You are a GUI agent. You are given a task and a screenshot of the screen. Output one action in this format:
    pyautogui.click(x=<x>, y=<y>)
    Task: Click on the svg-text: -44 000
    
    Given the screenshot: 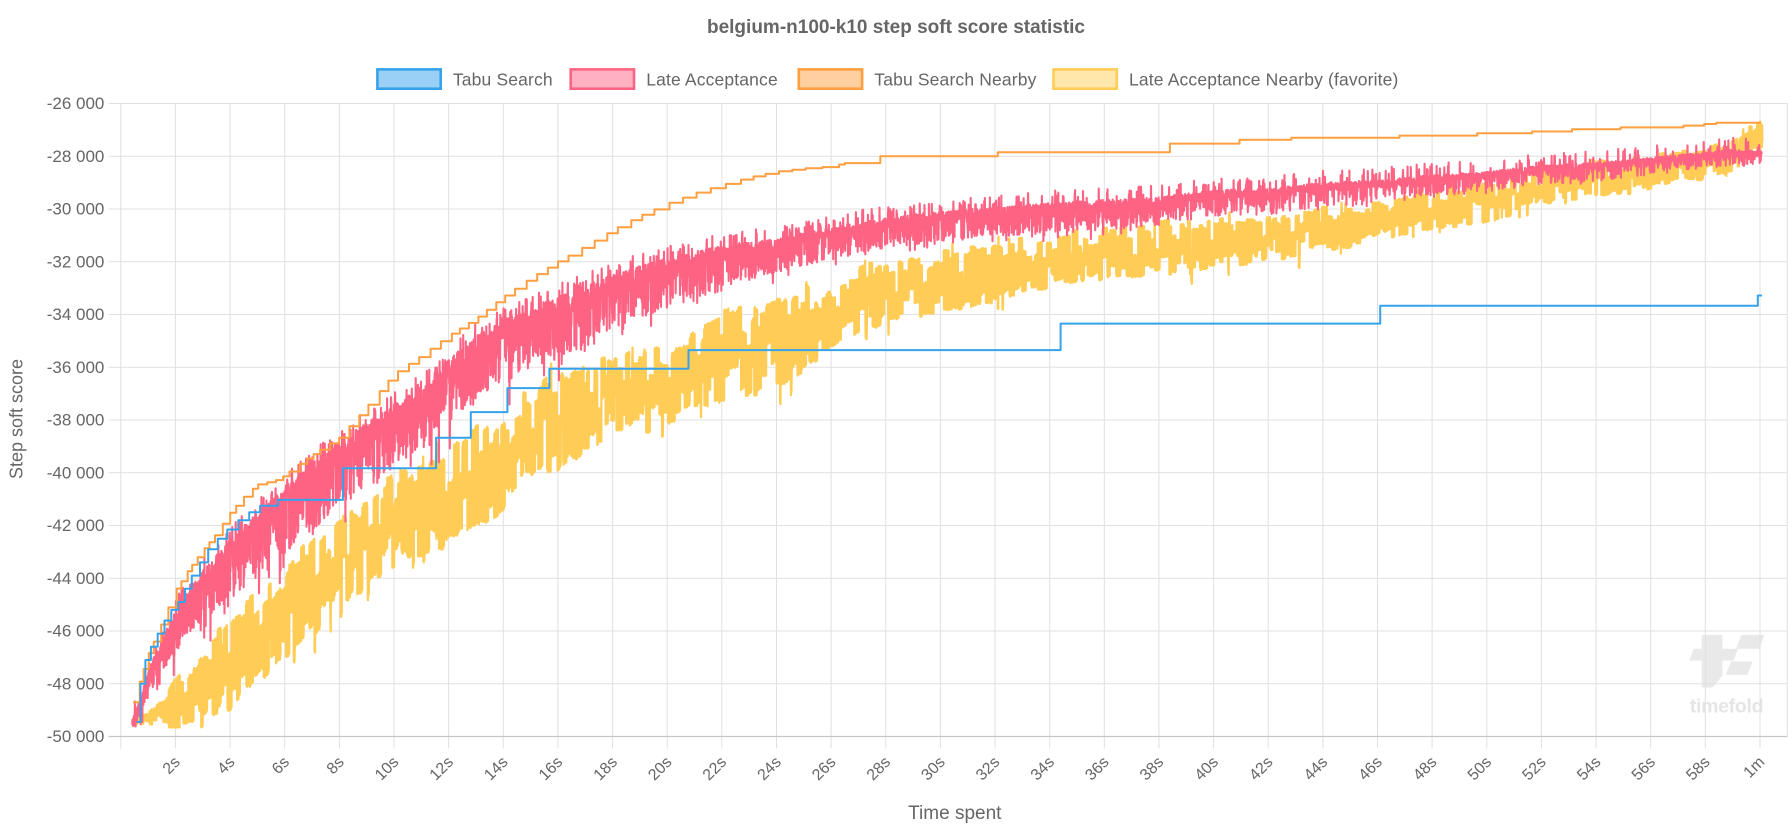 What is the action you would take?
    pyautogui.click(x=76, y=578)
    